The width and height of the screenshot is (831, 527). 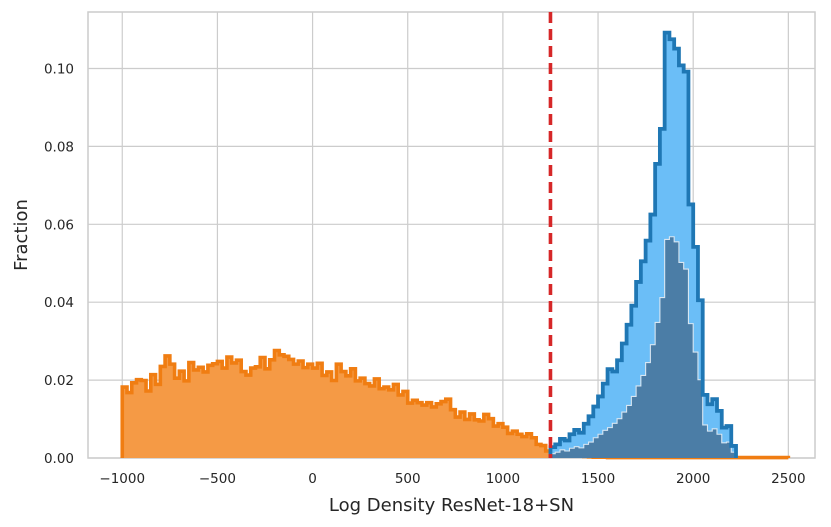 I want to click on y-tick-label: 0.02, so click(x=59, y=381).